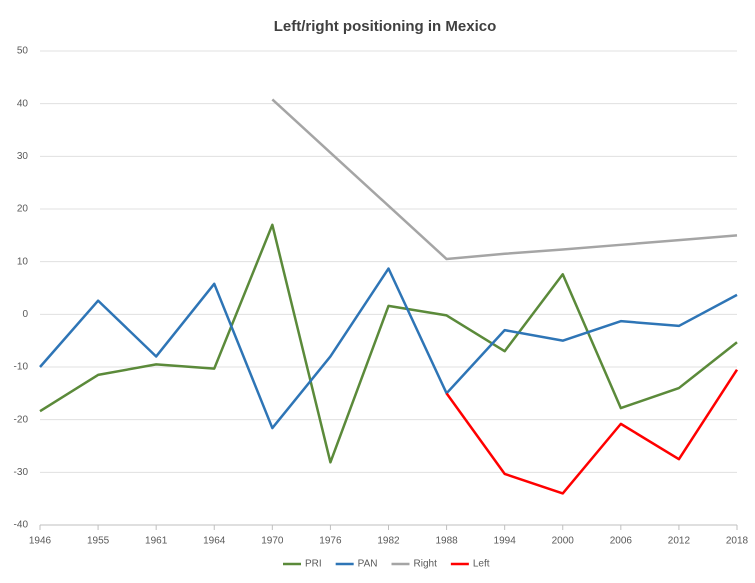  I want to click on chart-title: Left/right positioning in Mexico, so click(385, 26).